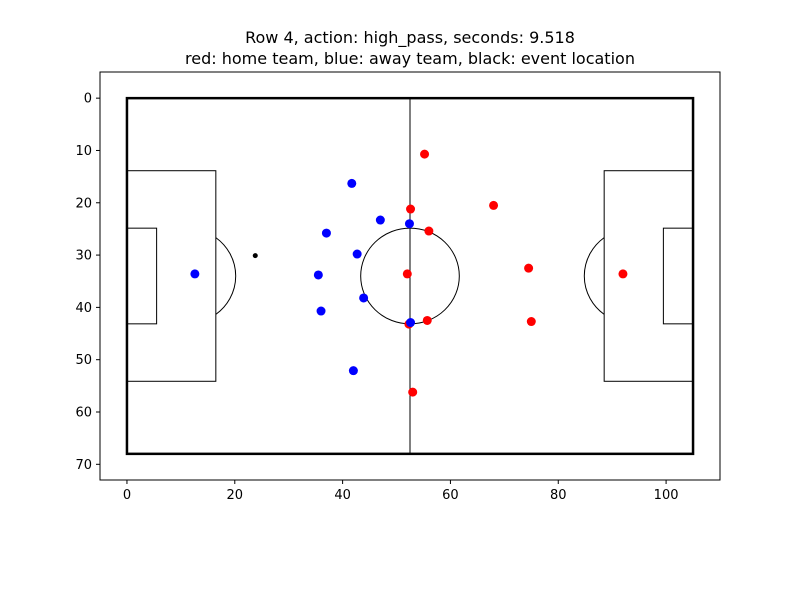 This screenshot has width=800, height=600. I want to click on left-goal-area, so click(142, 276).